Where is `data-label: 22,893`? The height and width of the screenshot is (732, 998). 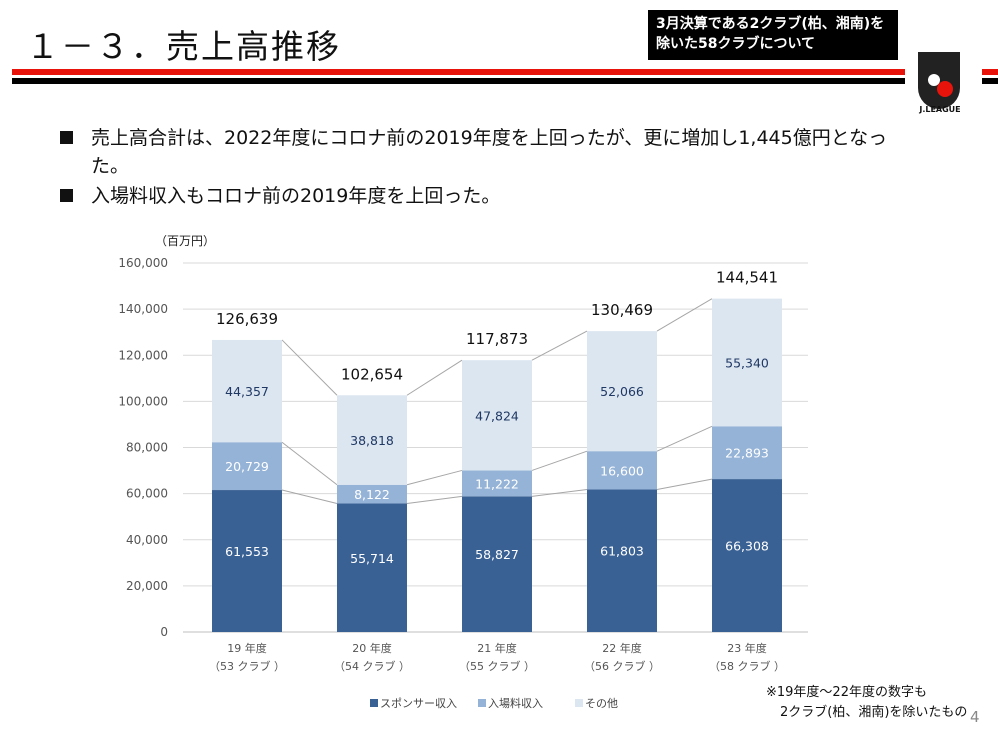
data-label: 22,893 is located at coordinates (747, 453).